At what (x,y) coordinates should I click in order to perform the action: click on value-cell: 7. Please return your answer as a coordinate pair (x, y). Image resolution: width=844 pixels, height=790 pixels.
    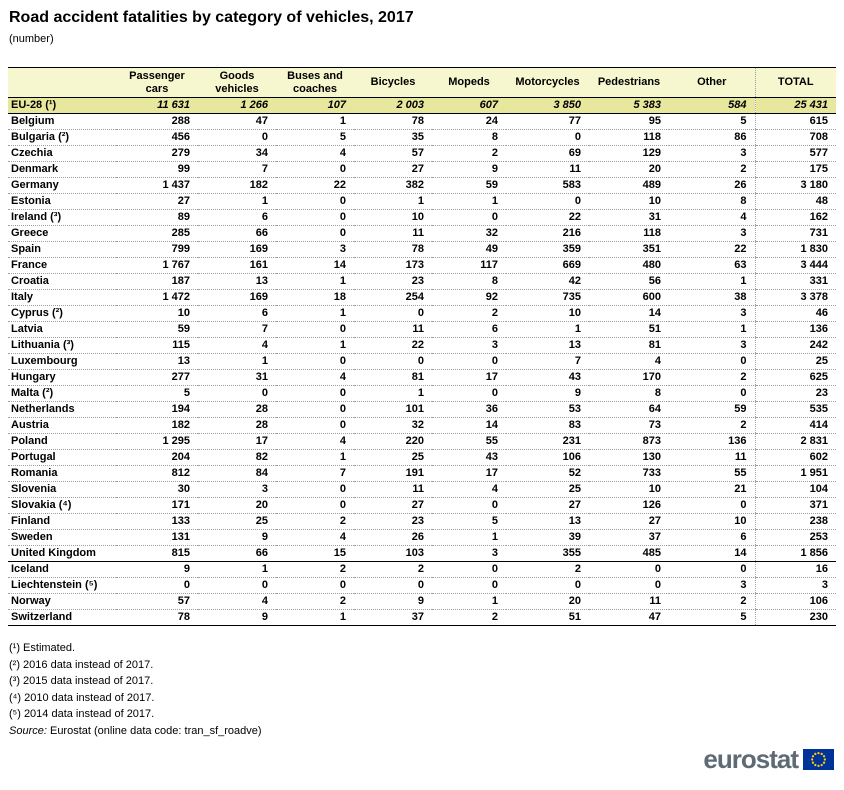
    Looking at the image, I should click on (237, 169).